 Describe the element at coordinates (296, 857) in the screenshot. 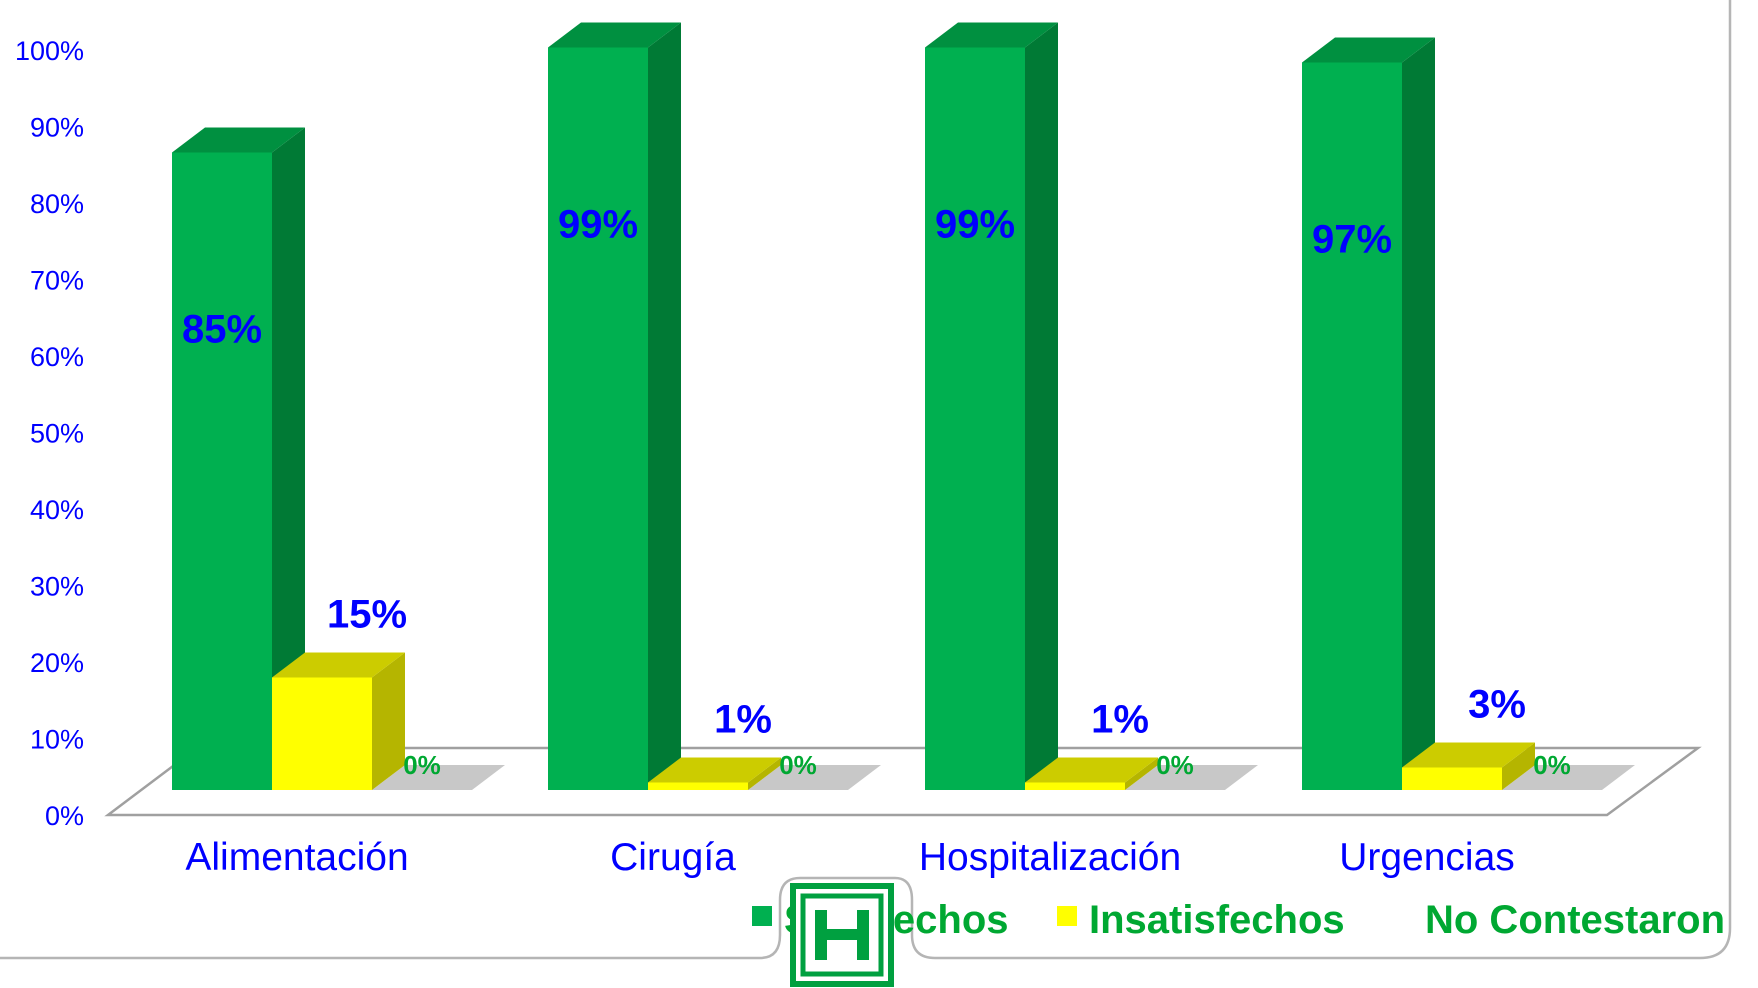

I see `category-label: Alimentación` at that location.